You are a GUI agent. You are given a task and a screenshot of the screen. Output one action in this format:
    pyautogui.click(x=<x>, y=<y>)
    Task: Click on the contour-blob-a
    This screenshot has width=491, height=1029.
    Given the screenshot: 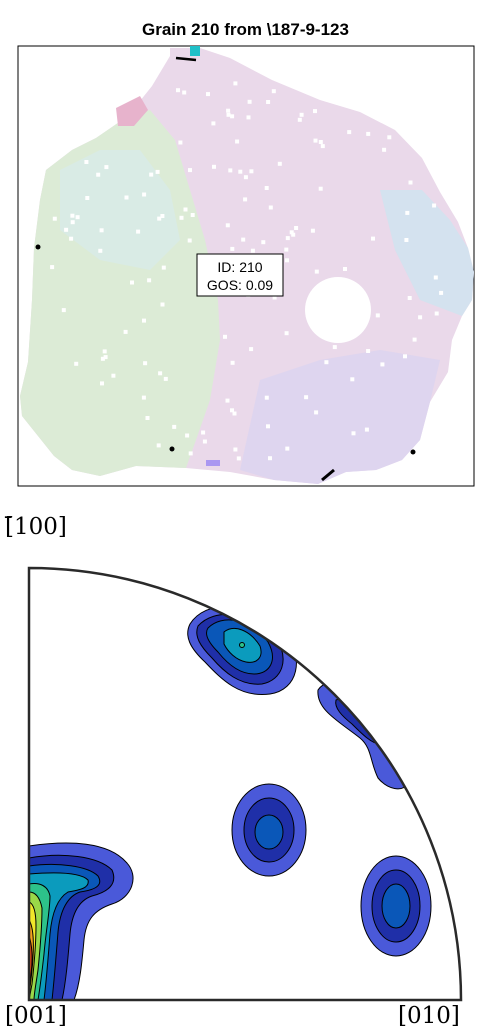 What is the action you would take?
    pyautogui.click(x=242, y=650)
    